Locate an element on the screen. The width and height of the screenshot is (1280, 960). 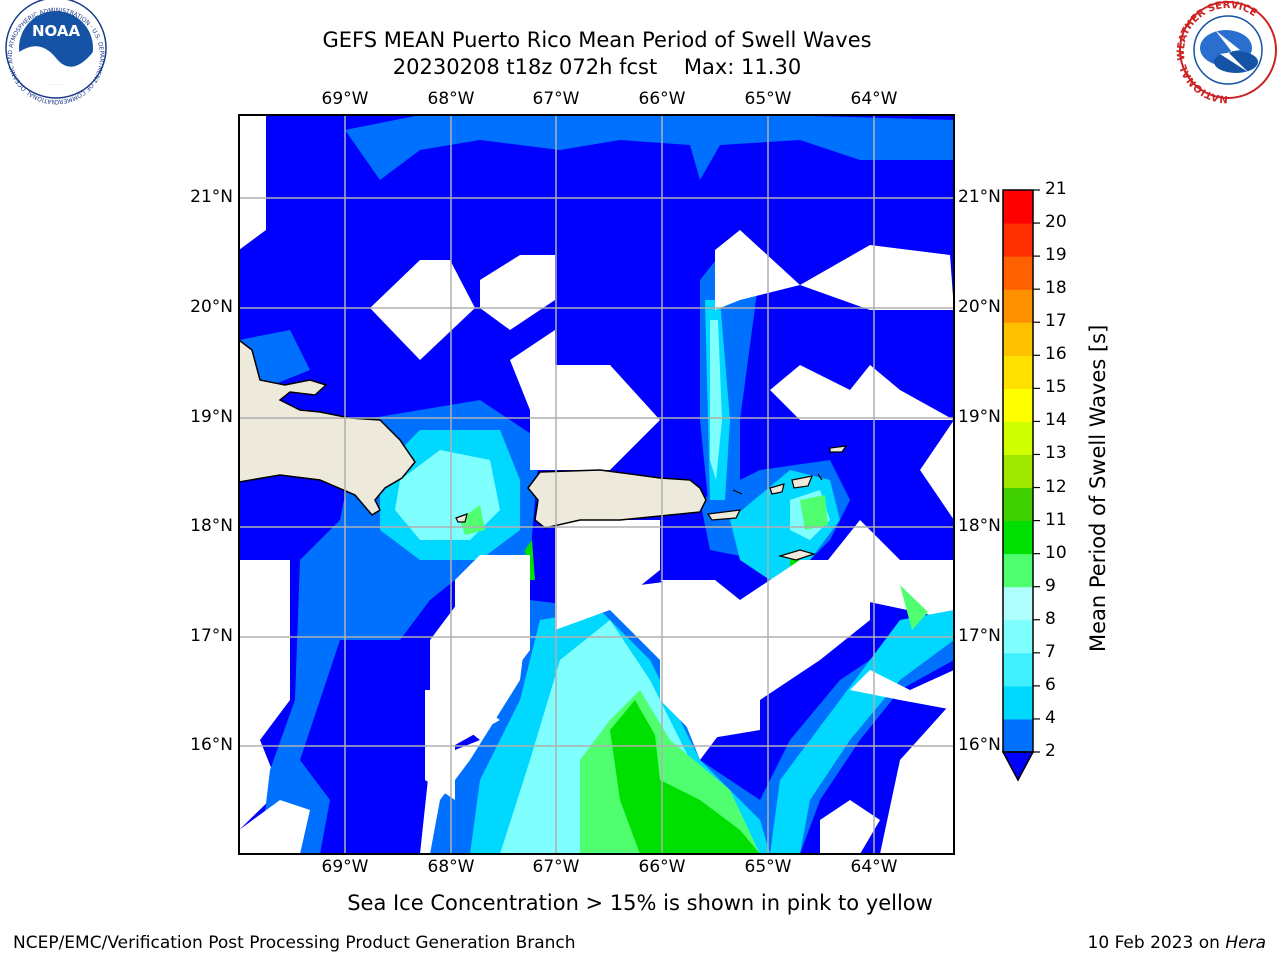
lon-label-bottom: 66°W is located at coordinates (662, 867).